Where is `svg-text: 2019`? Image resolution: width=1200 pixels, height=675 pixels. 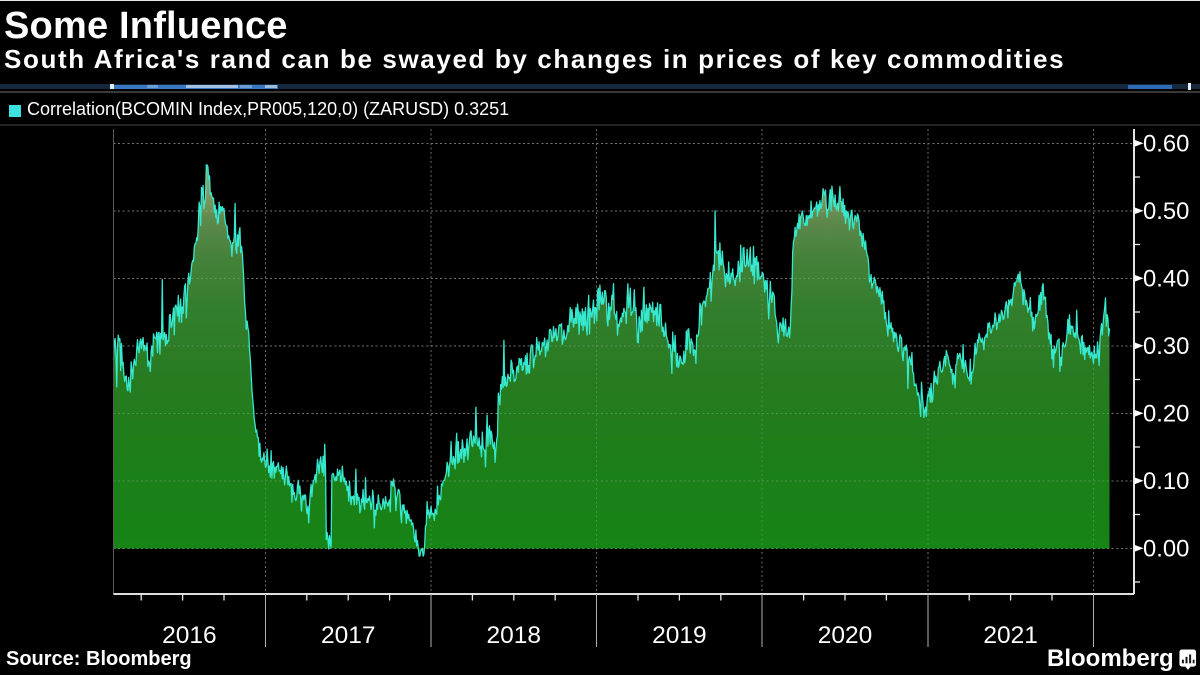
svg-text: 2019 is located at coordinates (679, 635).